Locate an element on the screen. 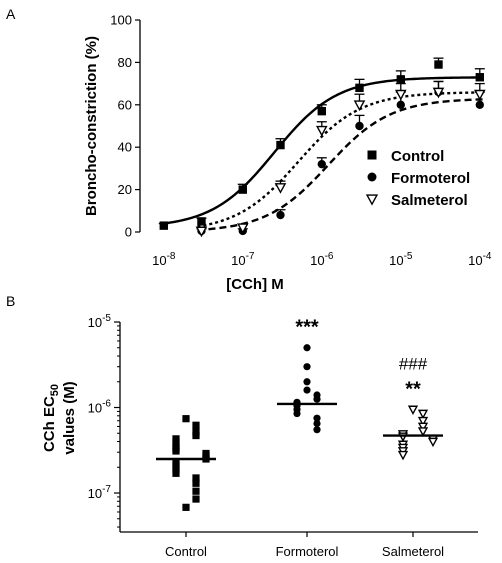 This screenshot has height=563, width=502. legend-label-formoterol: Formoterol is located at coordinates (430, 178).